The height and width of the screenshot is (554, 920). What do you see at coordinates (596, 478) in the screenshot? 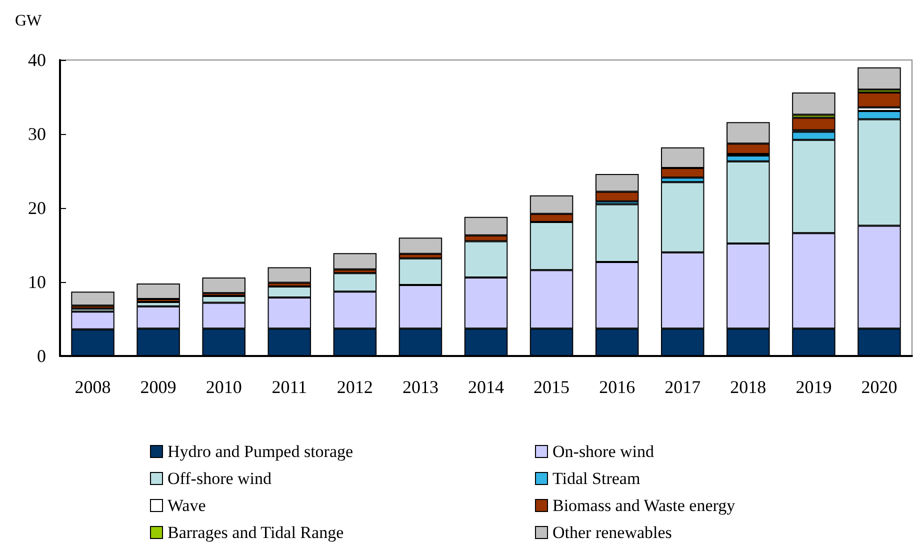
I see `legend-label: Tidal Stream` at bounding box center [596, 478].